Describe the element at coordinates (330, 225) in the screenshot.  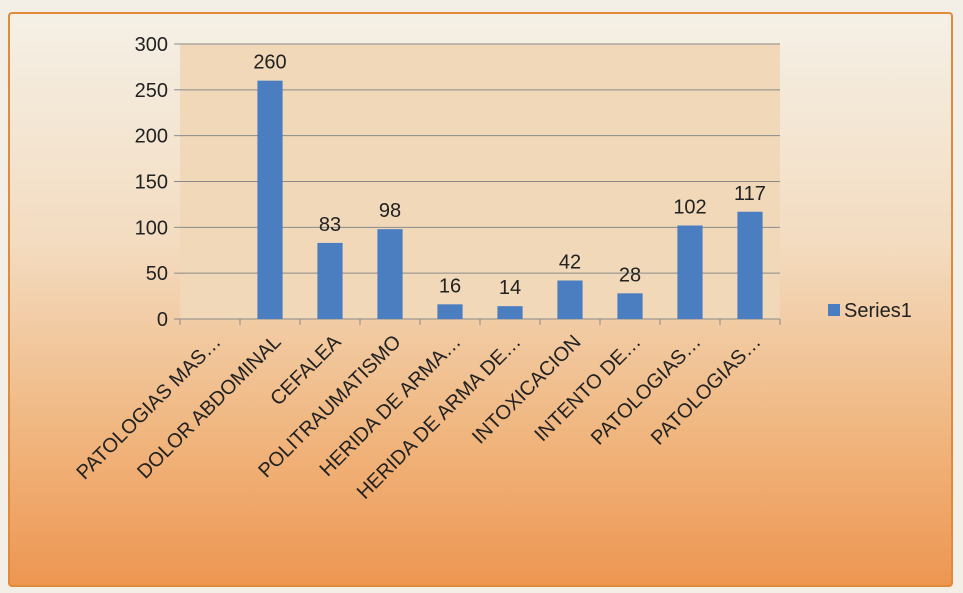
I see `data-label: 83` at that location.